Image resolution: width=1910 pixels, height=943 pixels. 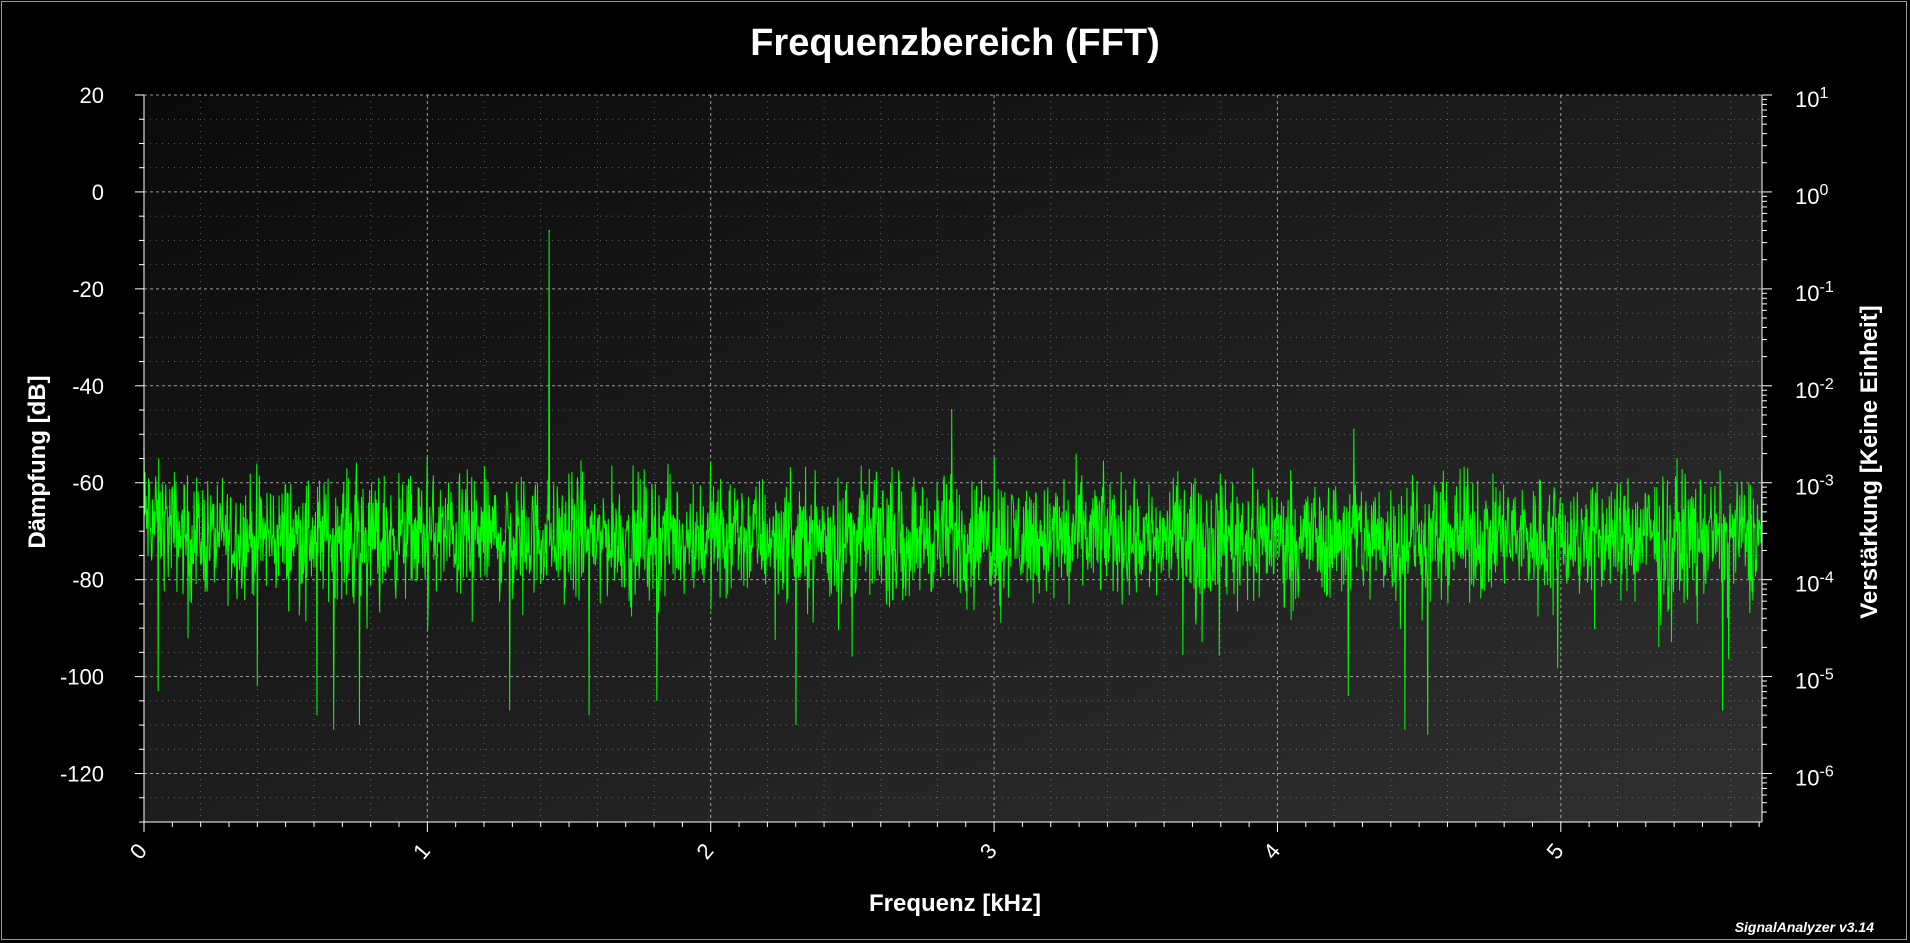 I want to click on y2-tick-label: 10⁻³, so click(x=1814, y=486).